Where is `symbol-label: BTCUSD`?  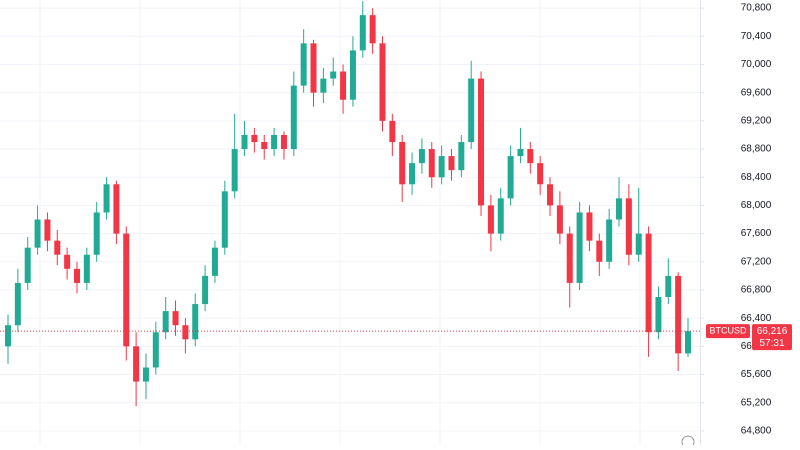 symbol-label: BTCUSD is located at coordinates (728, 331).